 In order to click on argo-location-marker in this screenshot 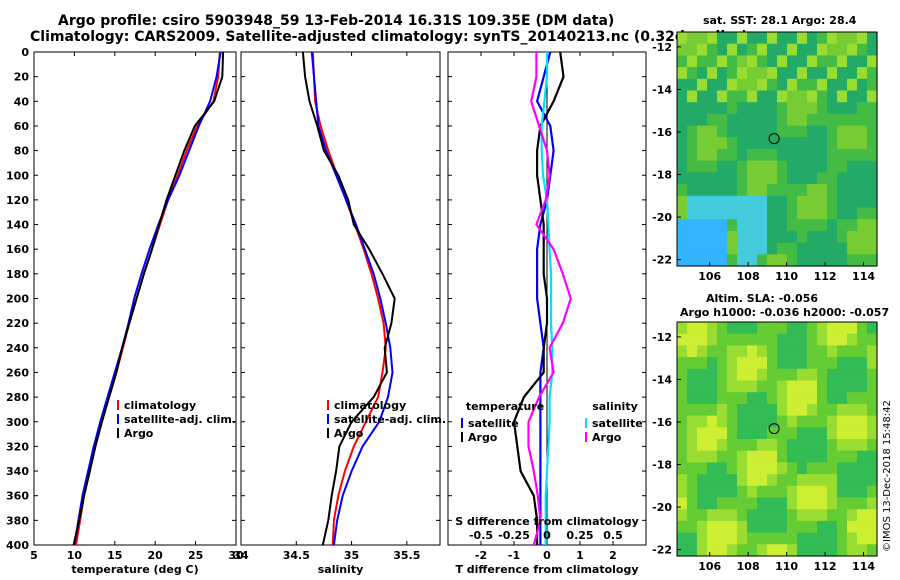, I will do `click(774, 139)`.